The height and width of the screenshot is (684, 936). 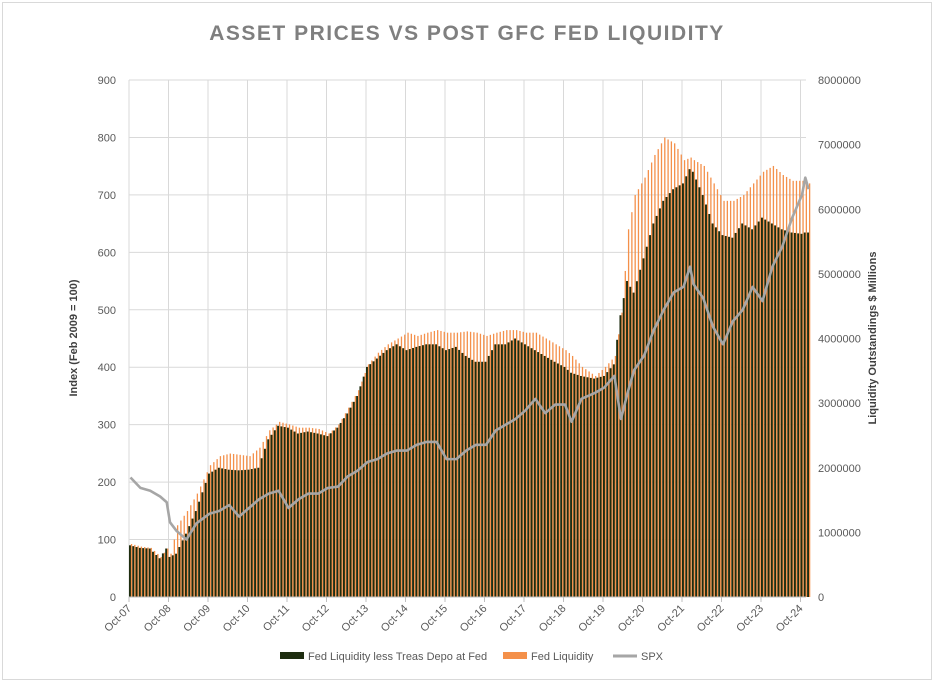 What do you see at coordinates (237, 619) in the screenshot?
I see `x-tick-label: Oct-10` at bounding box center [237, 619].